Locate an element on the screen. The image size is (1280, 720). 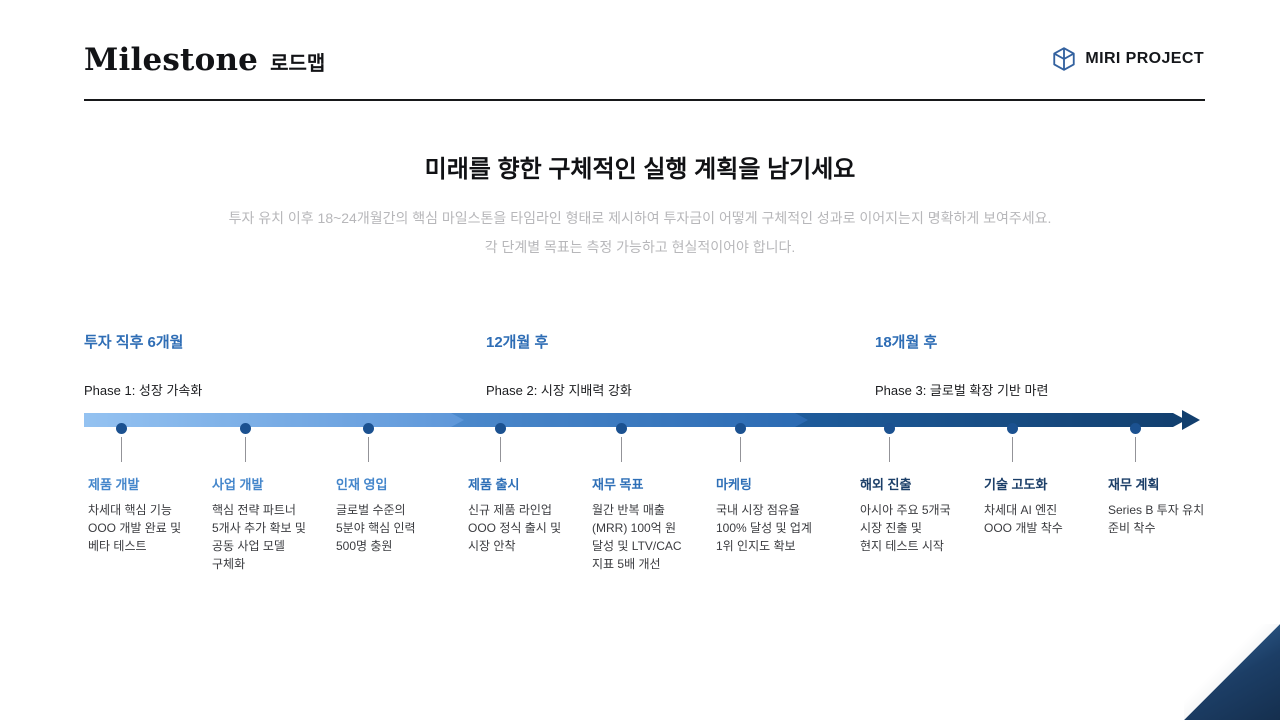
brand-name: MIRI PROJECT is located at coordinates (1144, 58).